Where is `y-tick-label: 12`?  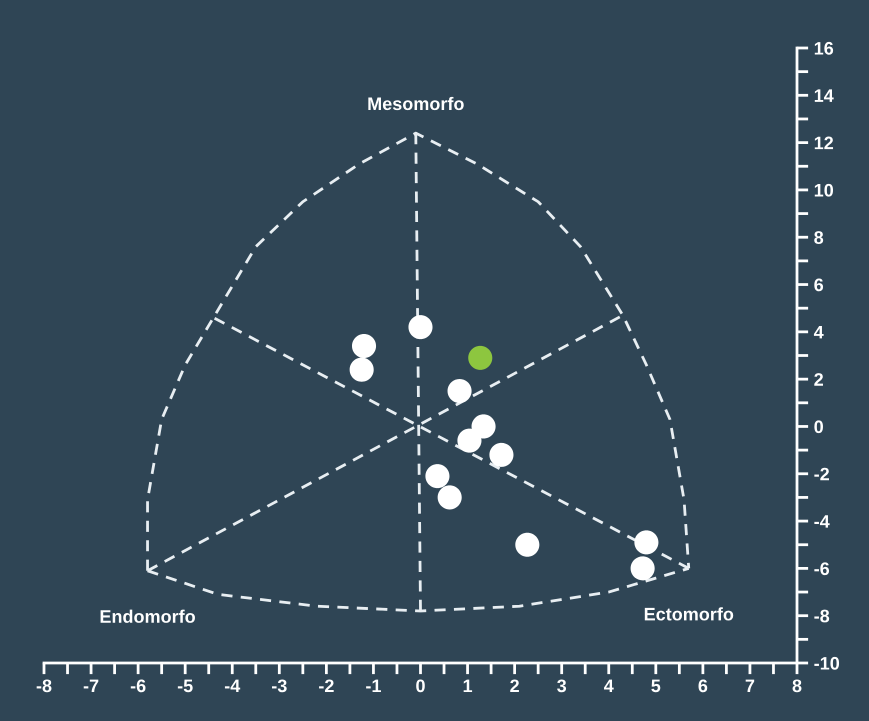
y-tick-label: 12 is located at coordinates (824, 143).